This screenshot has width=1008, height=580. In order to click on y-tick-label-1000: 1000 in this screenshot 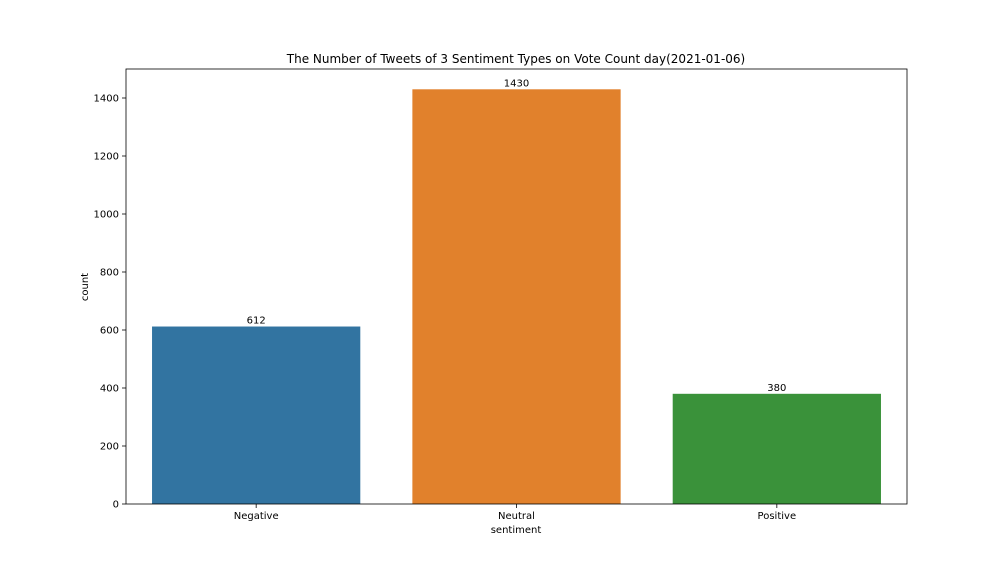, I will do `click(106, 215)`.